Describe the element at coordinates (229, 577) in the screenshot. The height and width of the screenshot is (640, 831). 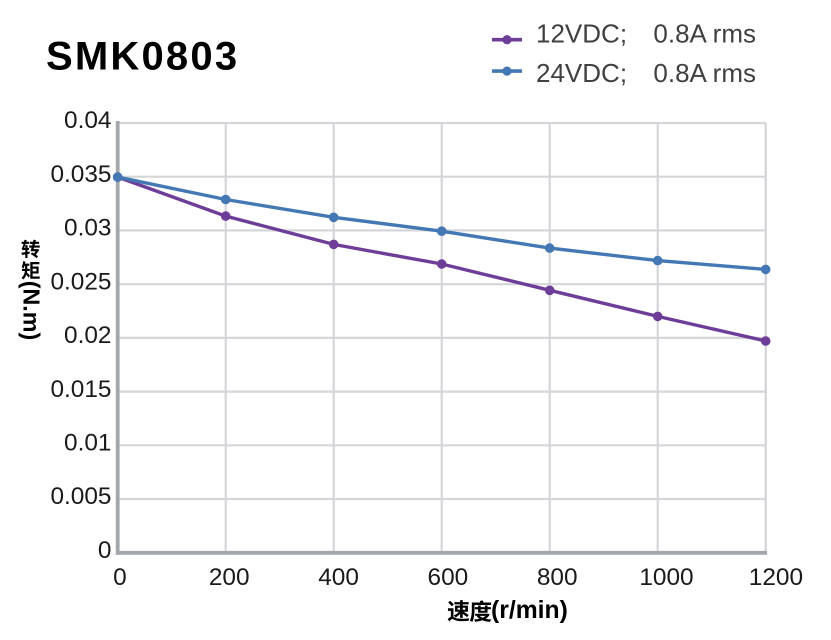
I see `svg-text: 200` at that location.